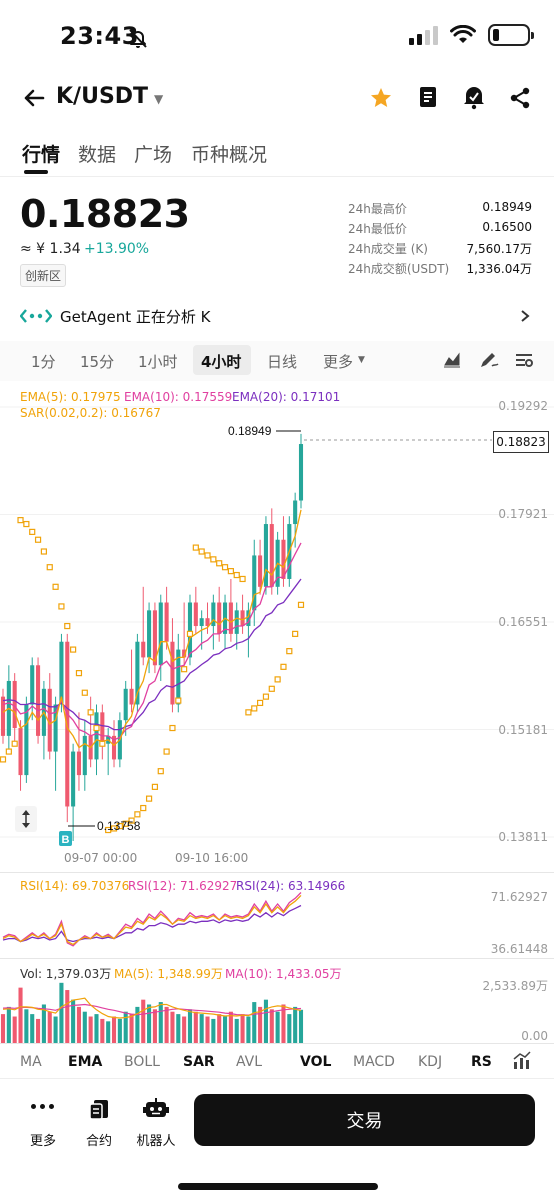 This screenshot has width=554, height=1200. What do you see at coordinates (522, 1061) in the screenshot?
I see `indicator-settings-icon` at bounding box center [522, 1061].